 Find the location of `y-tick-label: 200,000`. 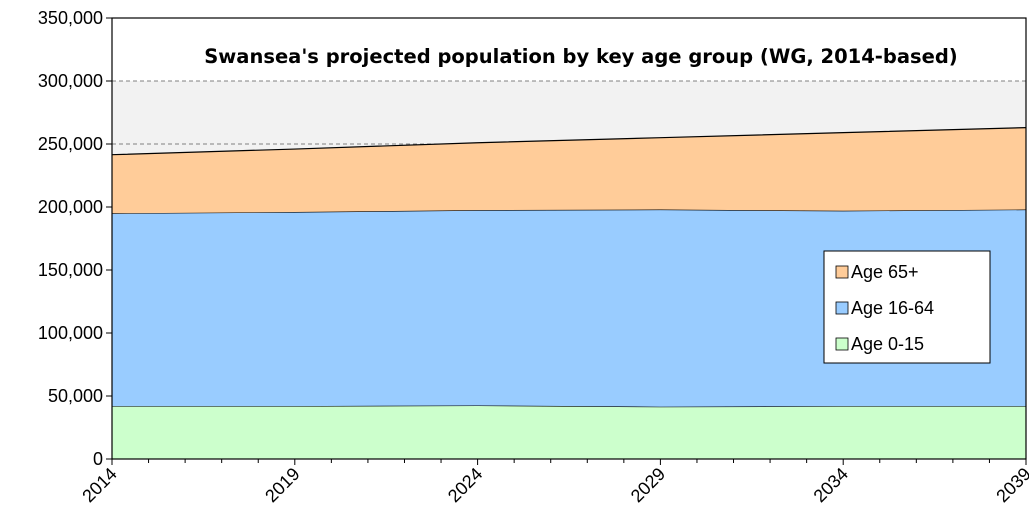

y-tick-label: 200,000 is located at coordinates (70, 207).